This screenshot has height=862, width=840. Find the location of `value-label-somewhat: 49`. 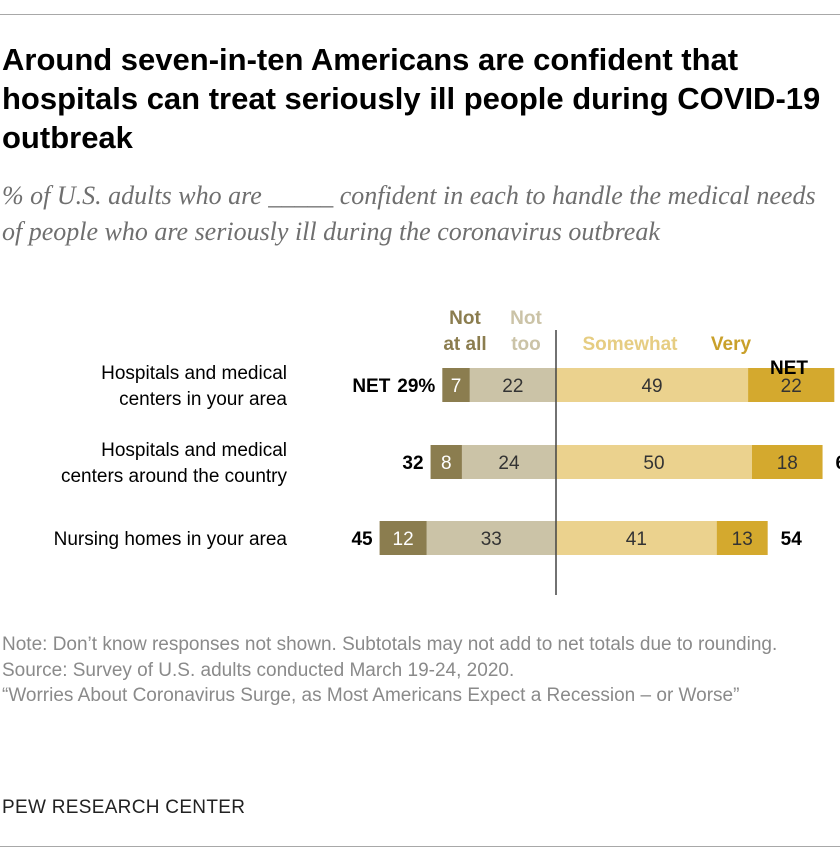

value-label-somewhat: 49 is located at coordinates (651, 386).